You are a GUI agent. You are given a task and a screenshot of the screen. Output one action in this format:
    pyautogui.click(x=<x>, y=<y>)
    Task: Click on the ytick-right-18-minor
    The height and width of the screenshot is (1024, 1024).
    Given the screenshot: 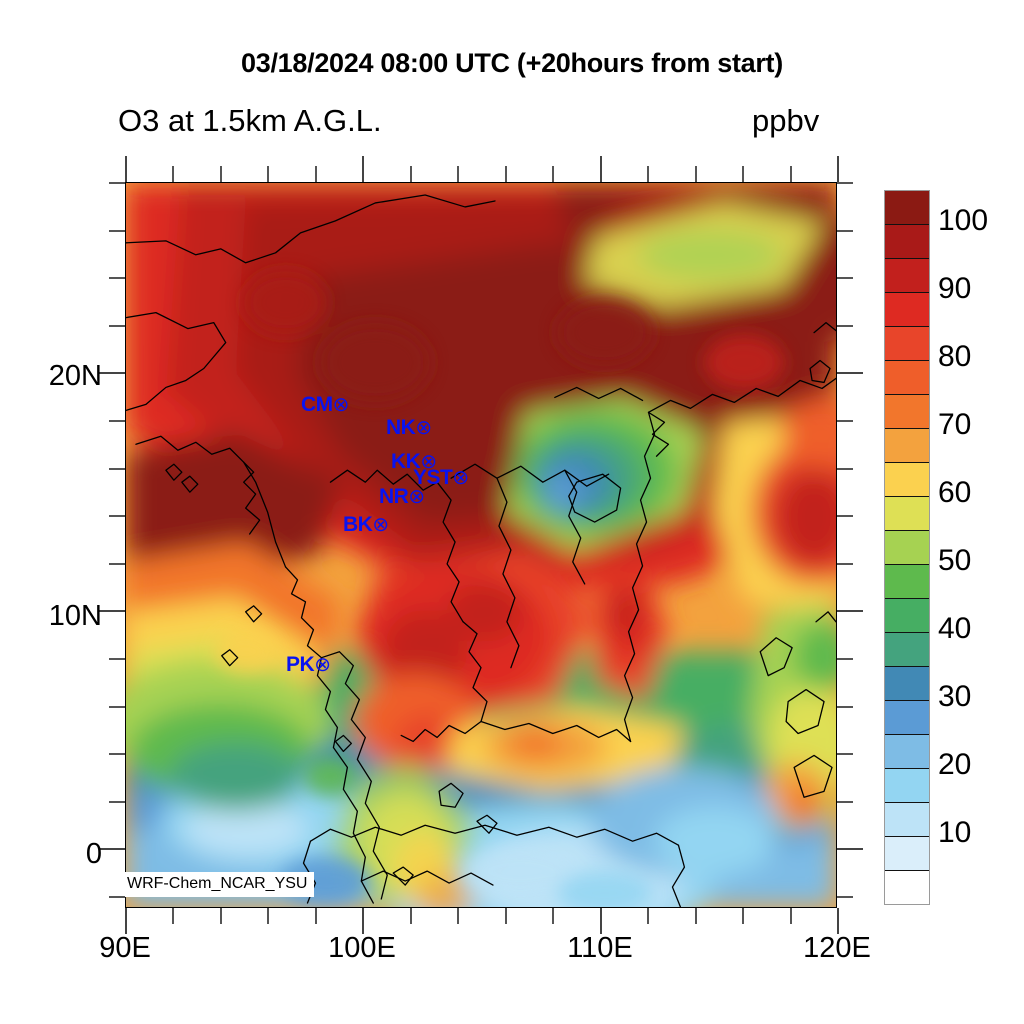 What is the action you would take?
    pyautogui.click(x=845, y=421)
    